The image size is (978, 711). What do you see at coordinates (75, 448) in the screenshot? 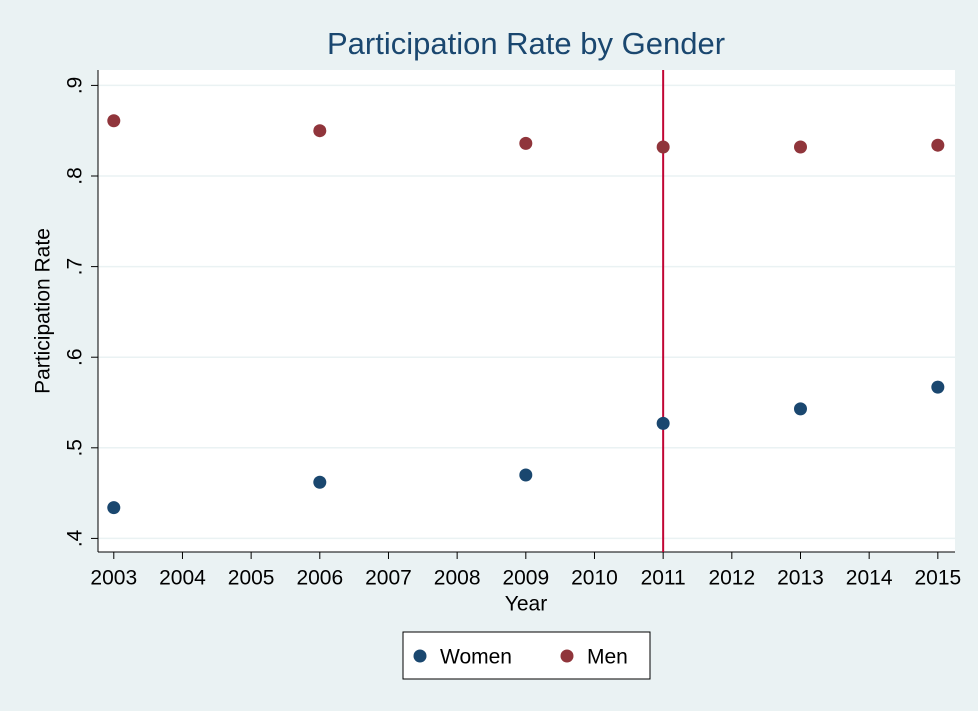
I see `y-tick-label: .5` at bounding box center [75, 448].